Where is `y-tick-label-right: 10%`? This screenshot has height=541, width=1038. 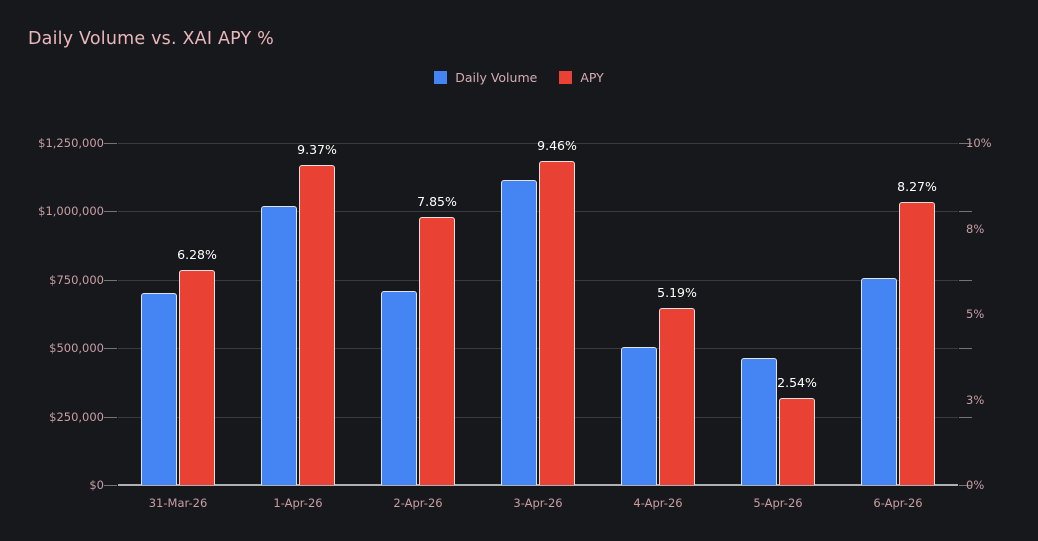 y-tick-label-right: 10% is located at coordinates (979, 143).